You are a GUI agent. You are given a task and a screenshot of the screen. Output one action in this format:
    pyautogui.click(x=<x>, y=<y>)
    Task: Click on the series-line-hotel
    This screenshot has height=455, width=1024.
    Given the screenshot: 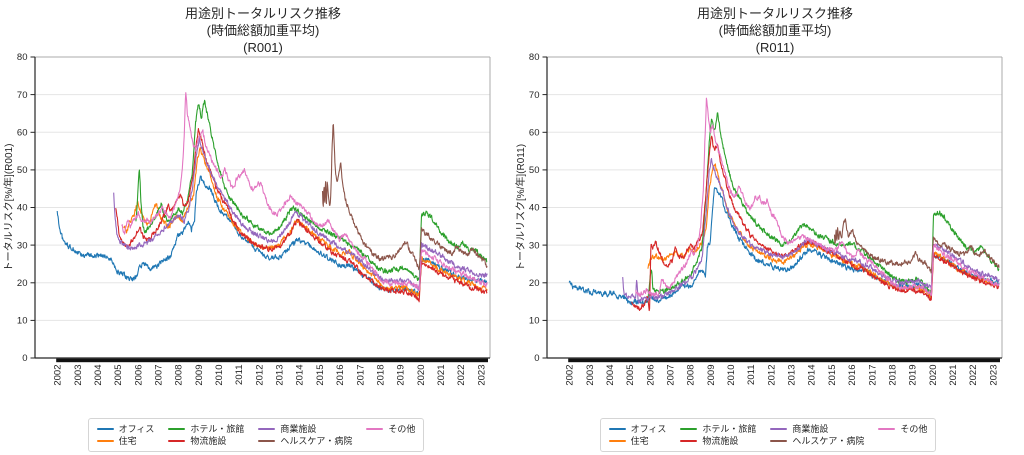 What is the action you would take?
    pyautogui.click(x=311, y=190)
    